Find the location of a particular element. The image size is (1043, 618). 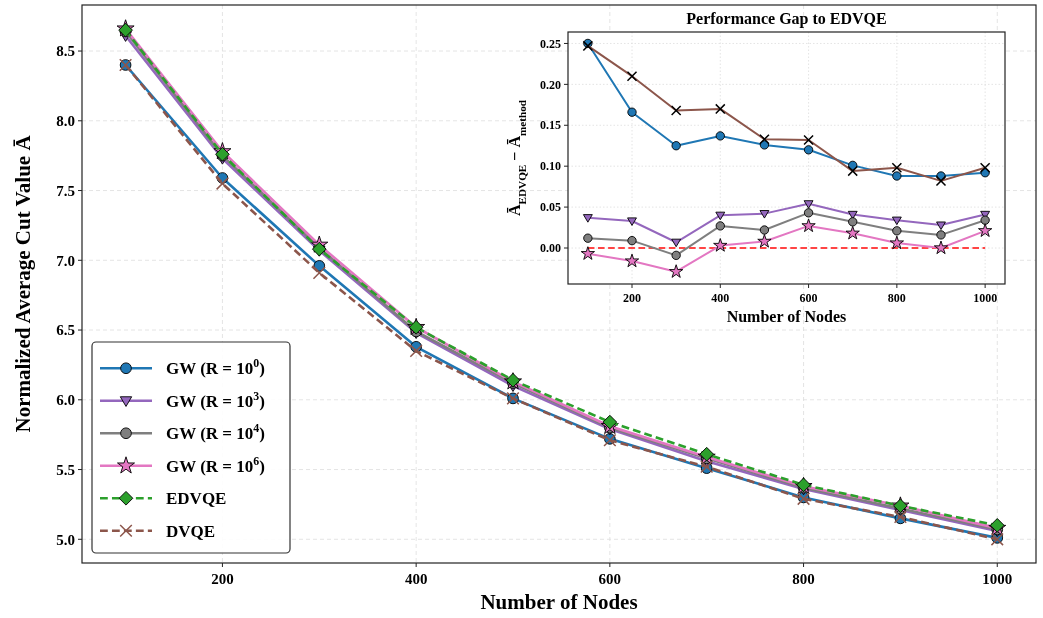

y-tick-label: 7.5 is located at coordinates (65, 190).